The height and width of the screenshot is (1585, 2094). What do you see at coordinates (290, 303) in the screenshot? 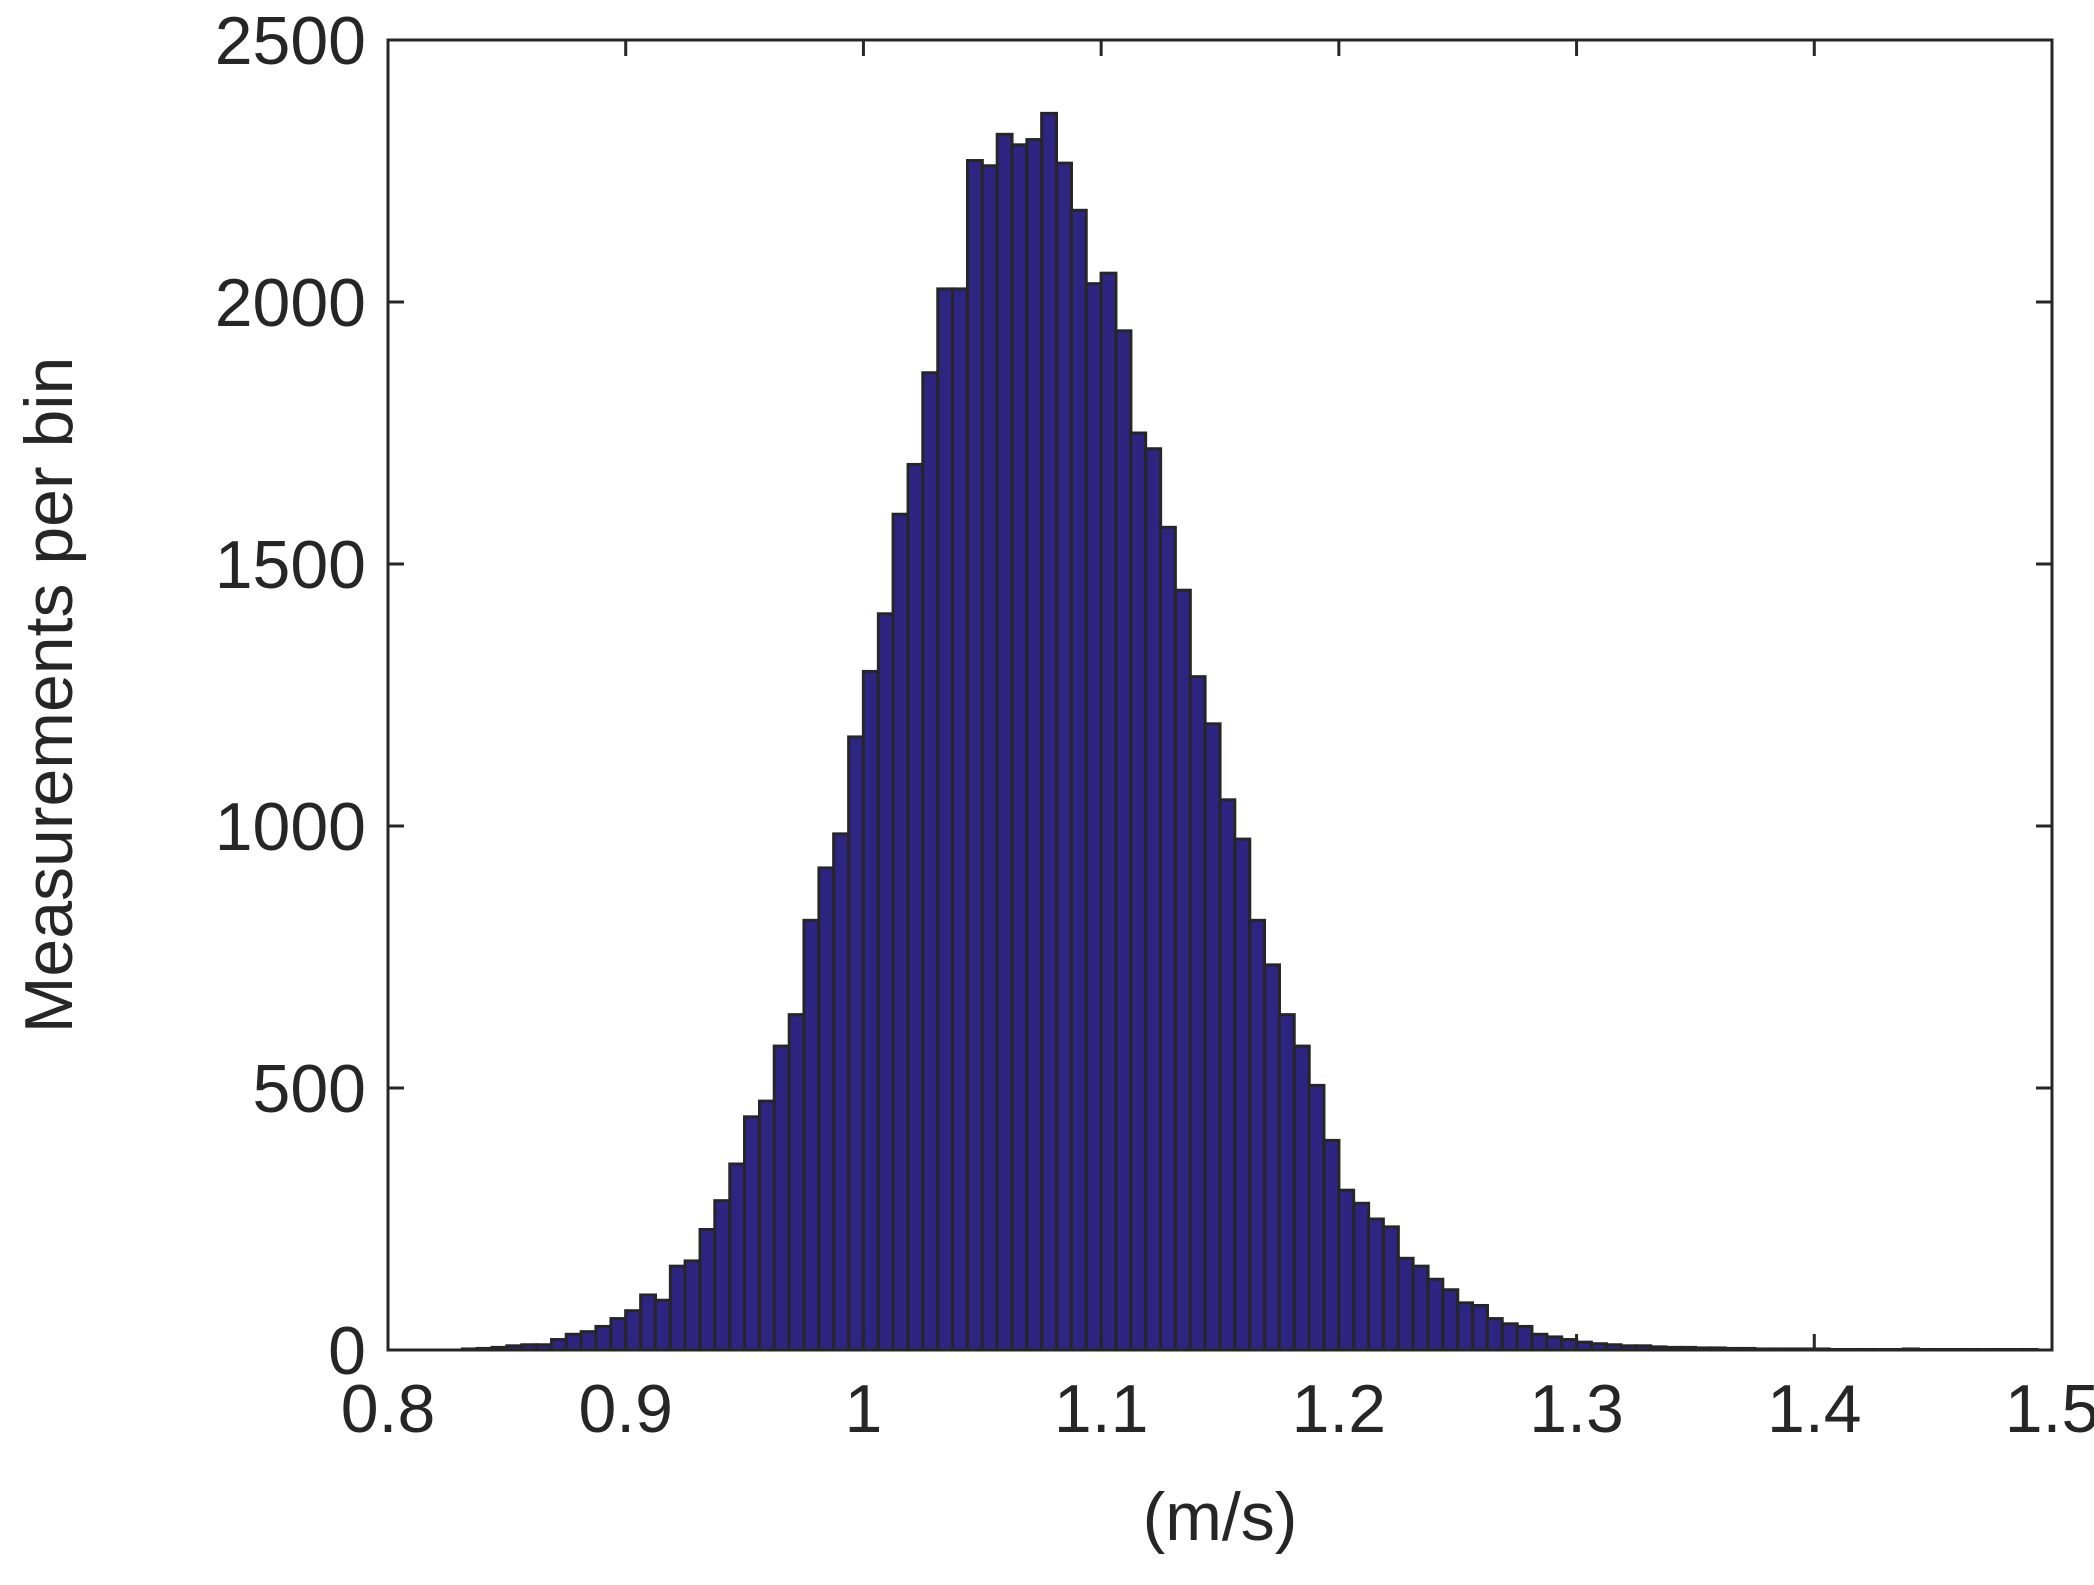
I see `y-tick-label: 2000` at bounding box center [290, 303].